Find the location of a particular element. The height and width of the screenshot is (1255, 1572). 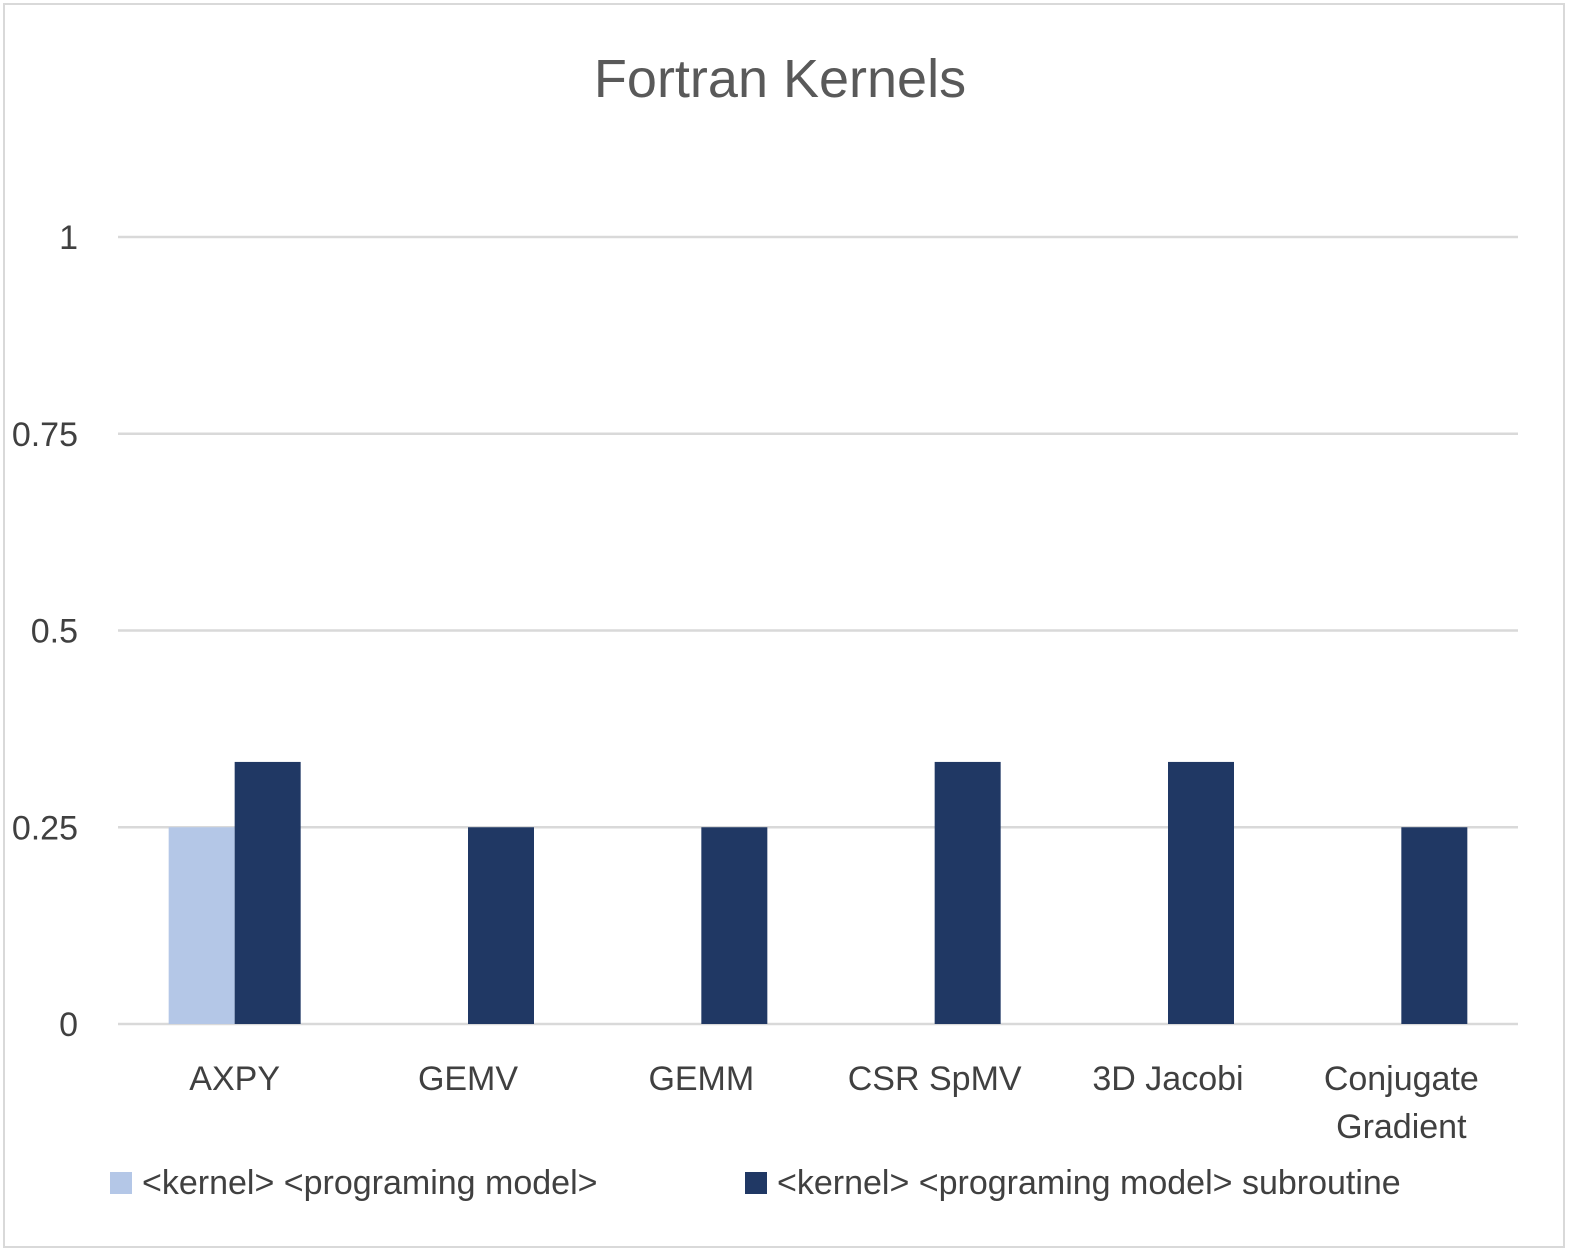

legend-label: <kernel> <programing model> subroutine is located at coordinates (1089, 1183).